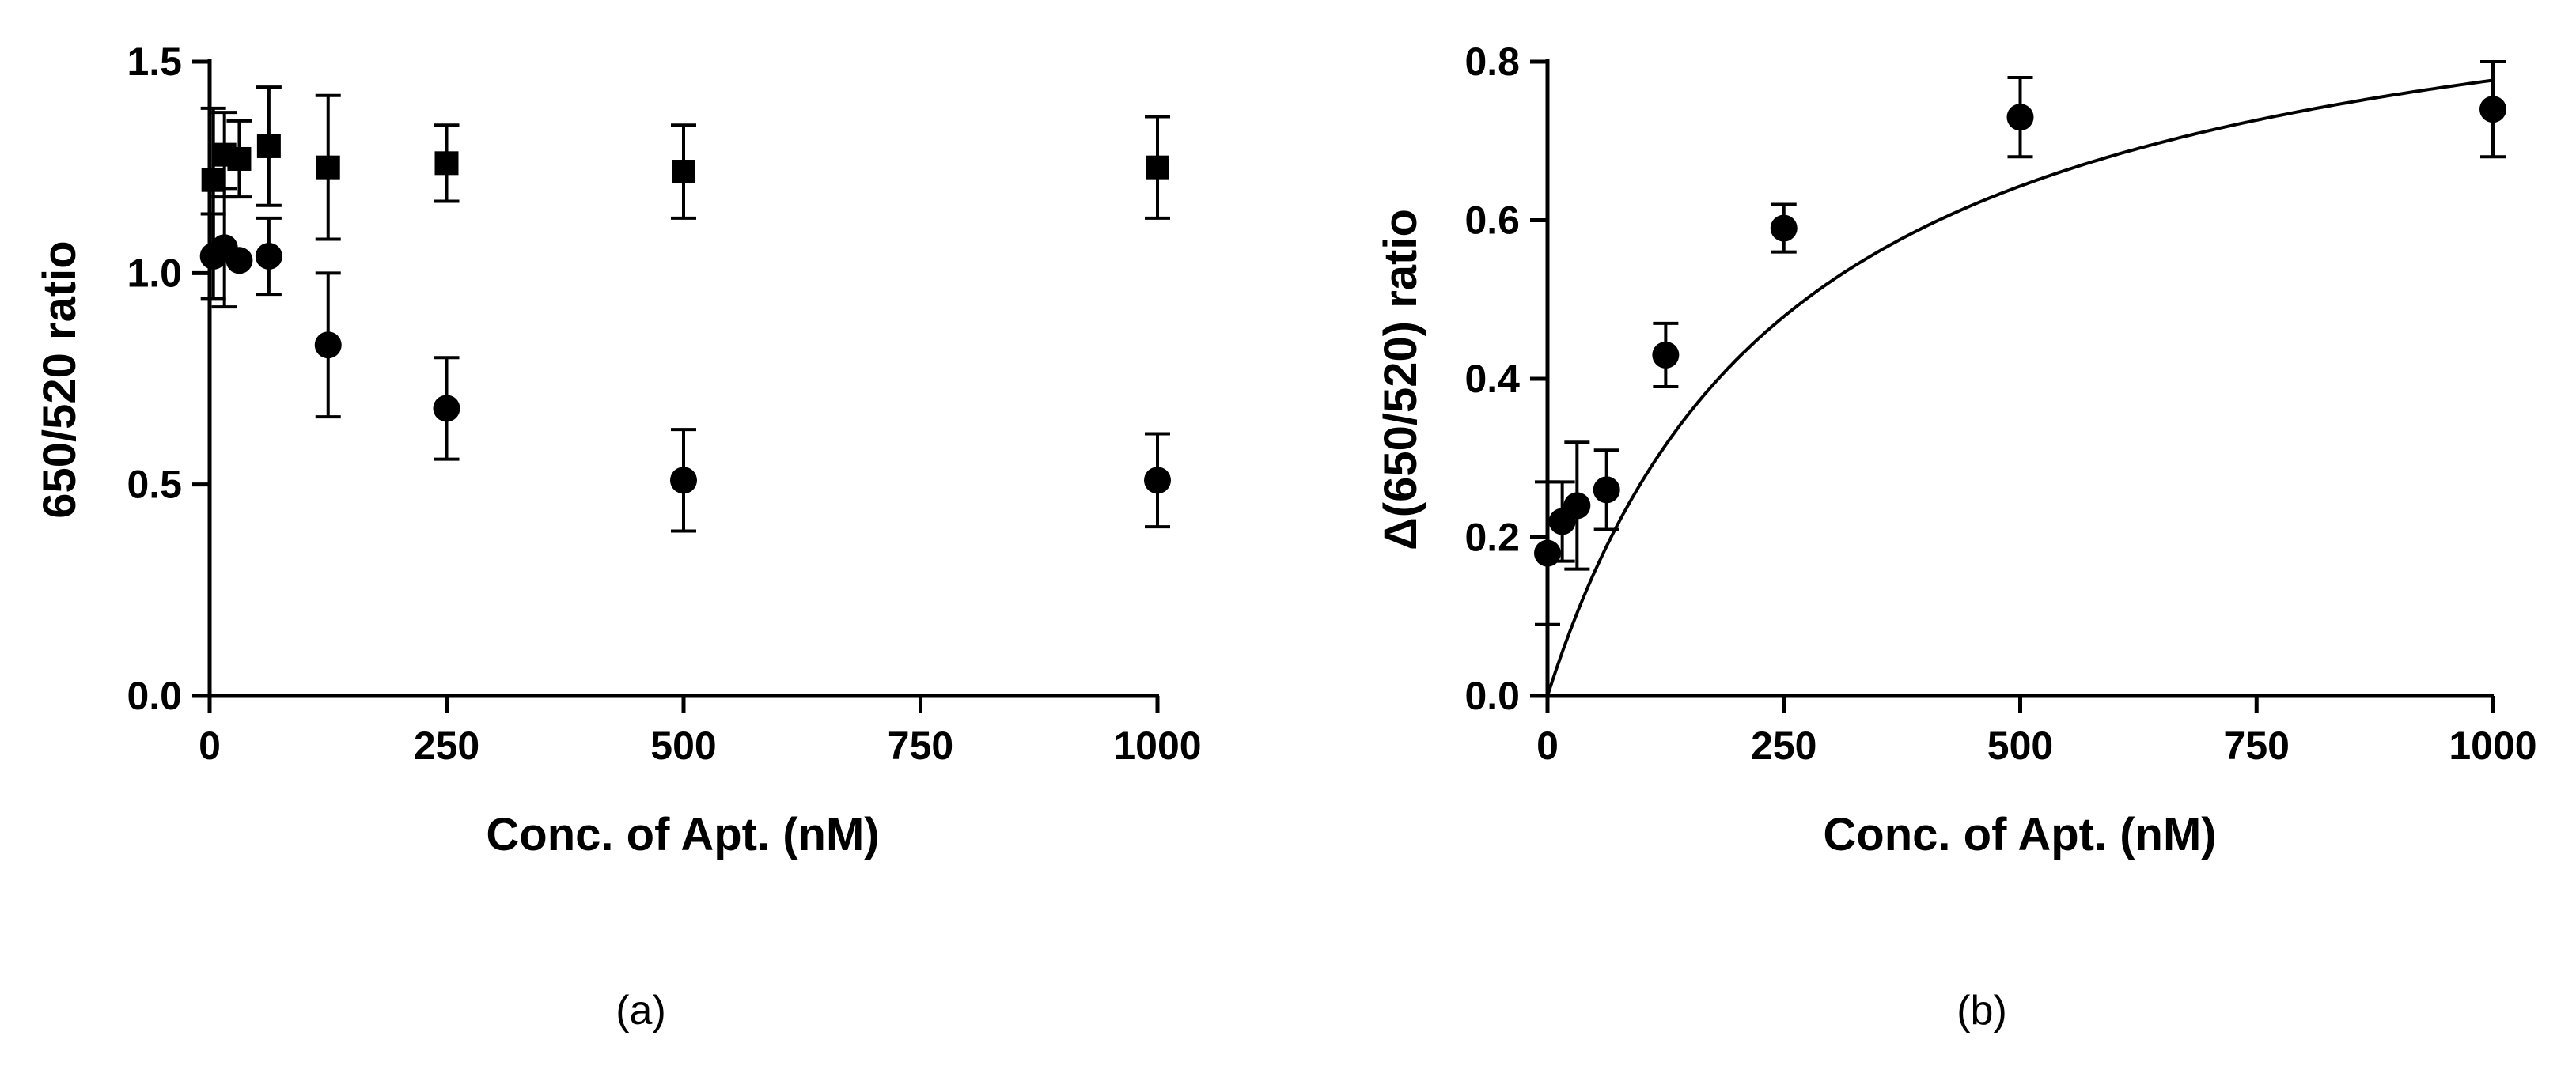 The image size is (2576, 1066). I want to click on panel-a-y-axis-title: 650/520 ratio, so click(59, 379).